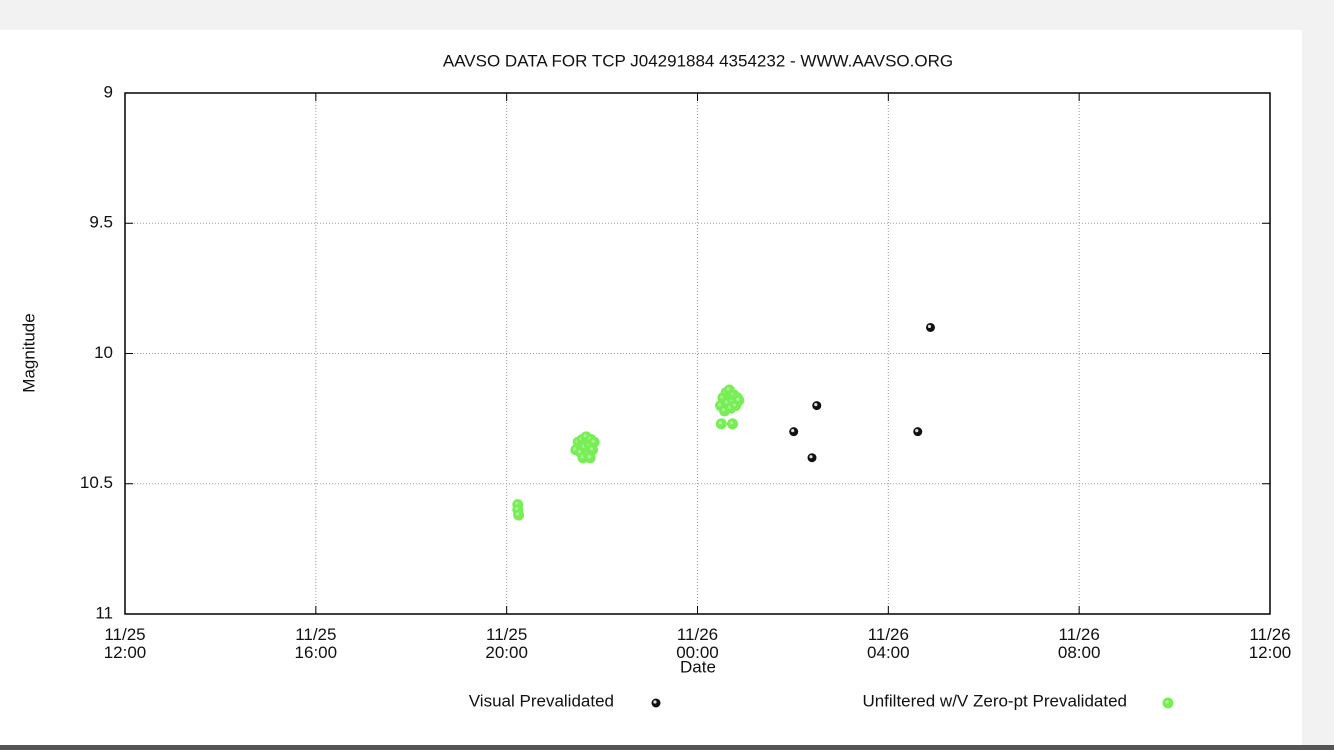 Image resolution: width=1334 pixels, height=750 pixels. What do you see at coordinates (888, 643) in the screenshot?
I see `x-tick-label: 11/26 04:00` at bounding box center [888, 643].